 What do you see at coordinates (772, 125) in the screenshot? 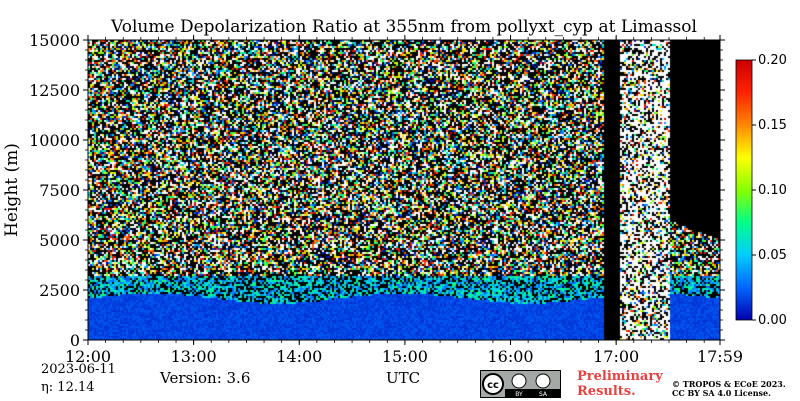
I see `colorbar-tick-label: 0.15` at bounding box center [772, 125].